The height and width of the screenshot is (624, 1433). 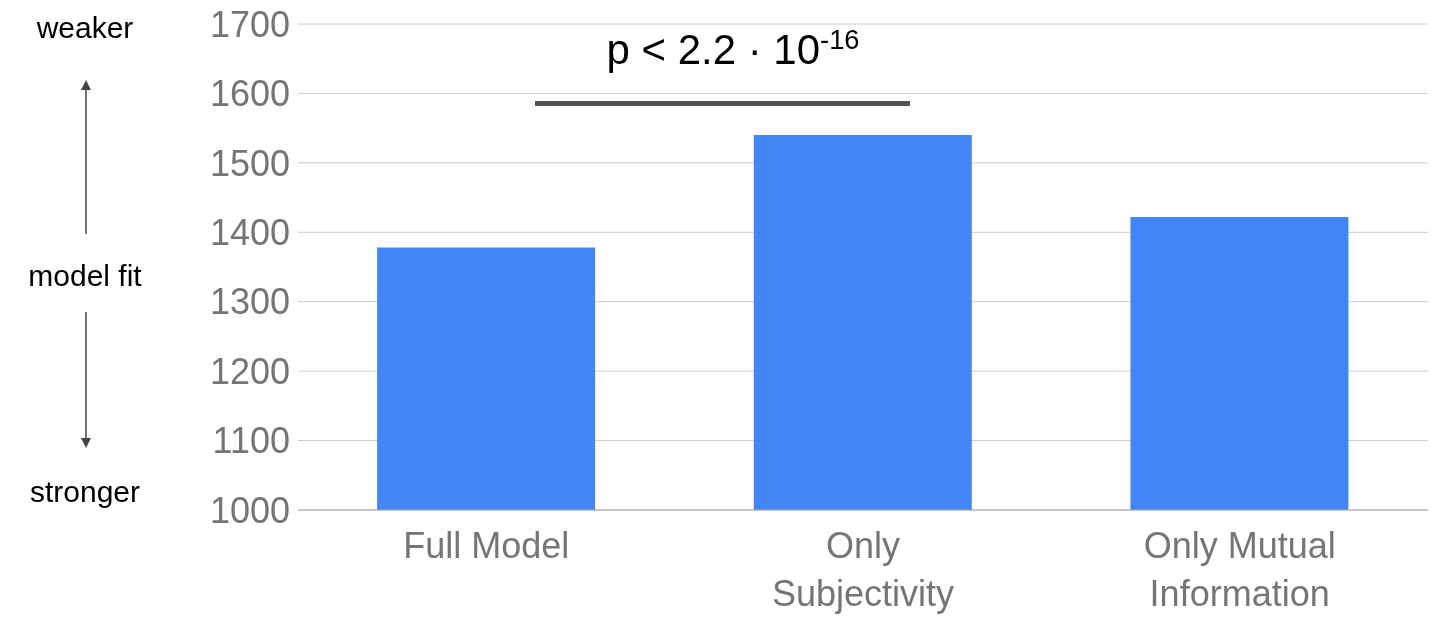 What do you see at coordinates (85, 275) in the screenshot?
I see `text: model fit` at bounding box center [85, 275].